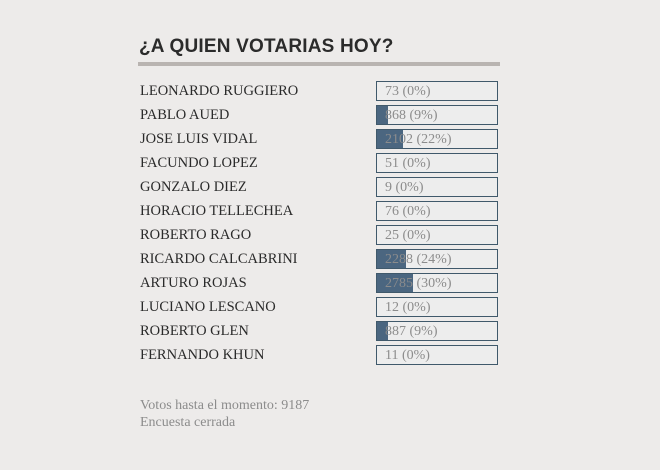 Image resolution: width=660 pixels, height=470 pixels. Describe the element at coordinates (319, 93) in the screenshot. I see `poll-option-row: LEONARDO RUGGIERO 73 (0%)` at that location.